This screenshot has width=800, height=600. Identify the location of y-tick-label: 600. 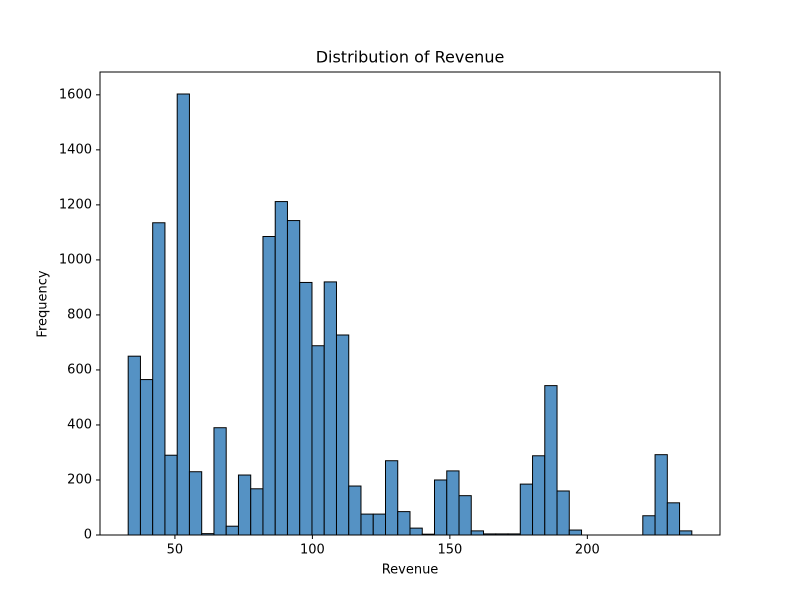
(79, 369).